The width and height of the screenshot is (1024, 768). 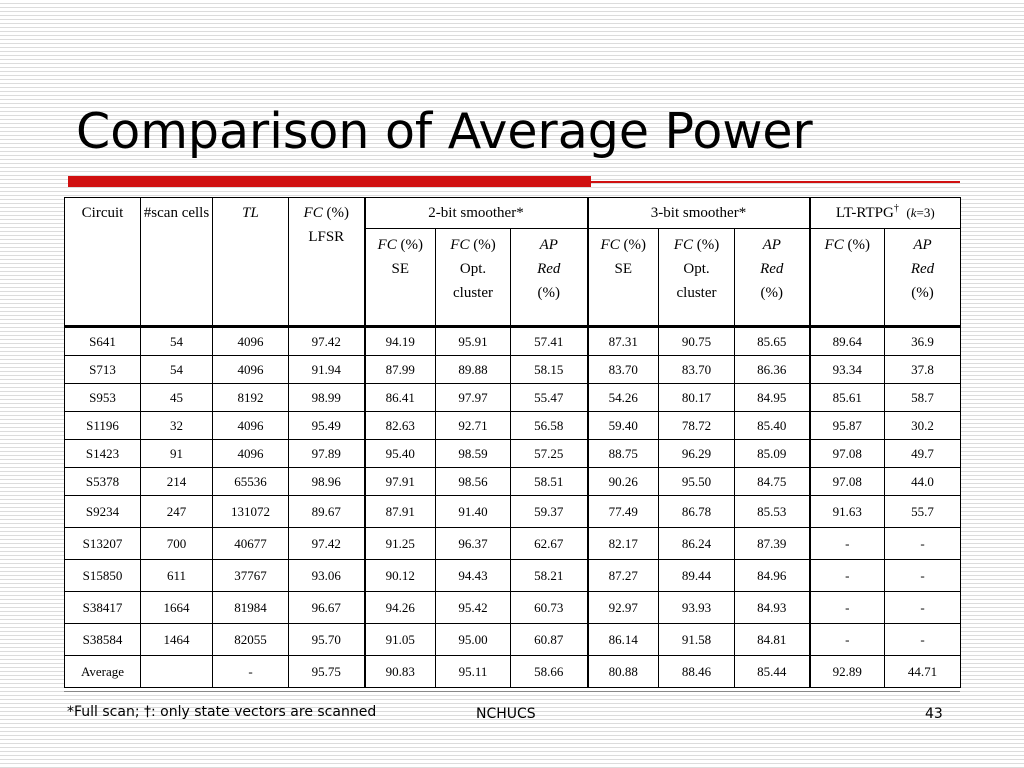 What do you see at coordinates (326, 639) in the screenshot?
I see `table-cell: 95.70` at bounding box center [326, 639].